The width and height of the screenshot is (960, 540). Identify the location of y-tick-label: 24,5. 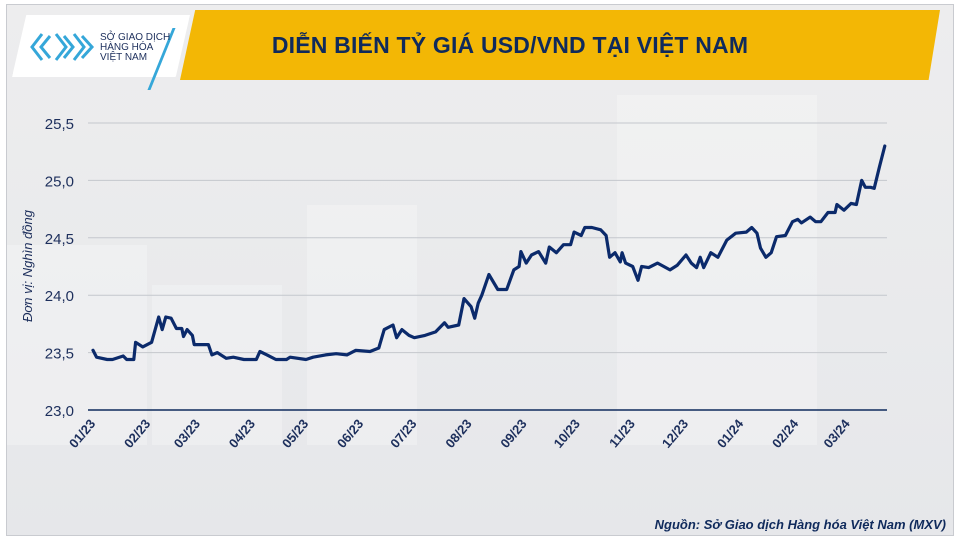
(59, 239).